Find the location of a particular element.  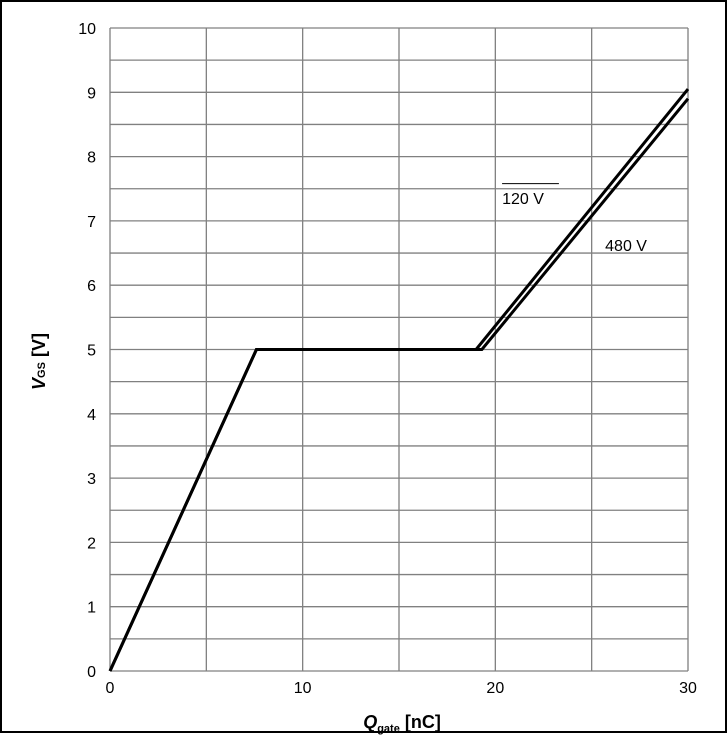

y-tick-label: 8 is located at coordinates (91, 158).